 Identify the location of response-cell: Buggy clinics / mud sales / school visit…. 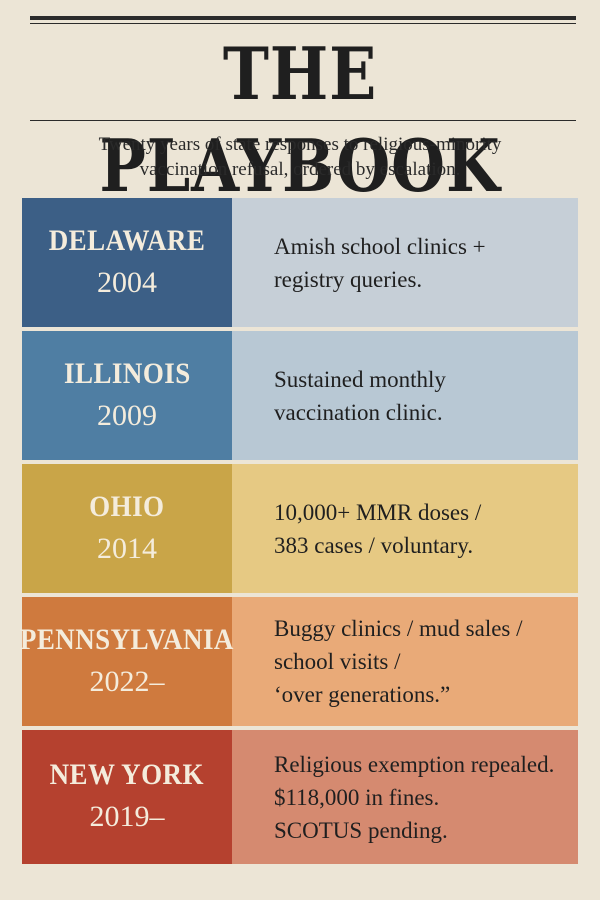
(405, 661).